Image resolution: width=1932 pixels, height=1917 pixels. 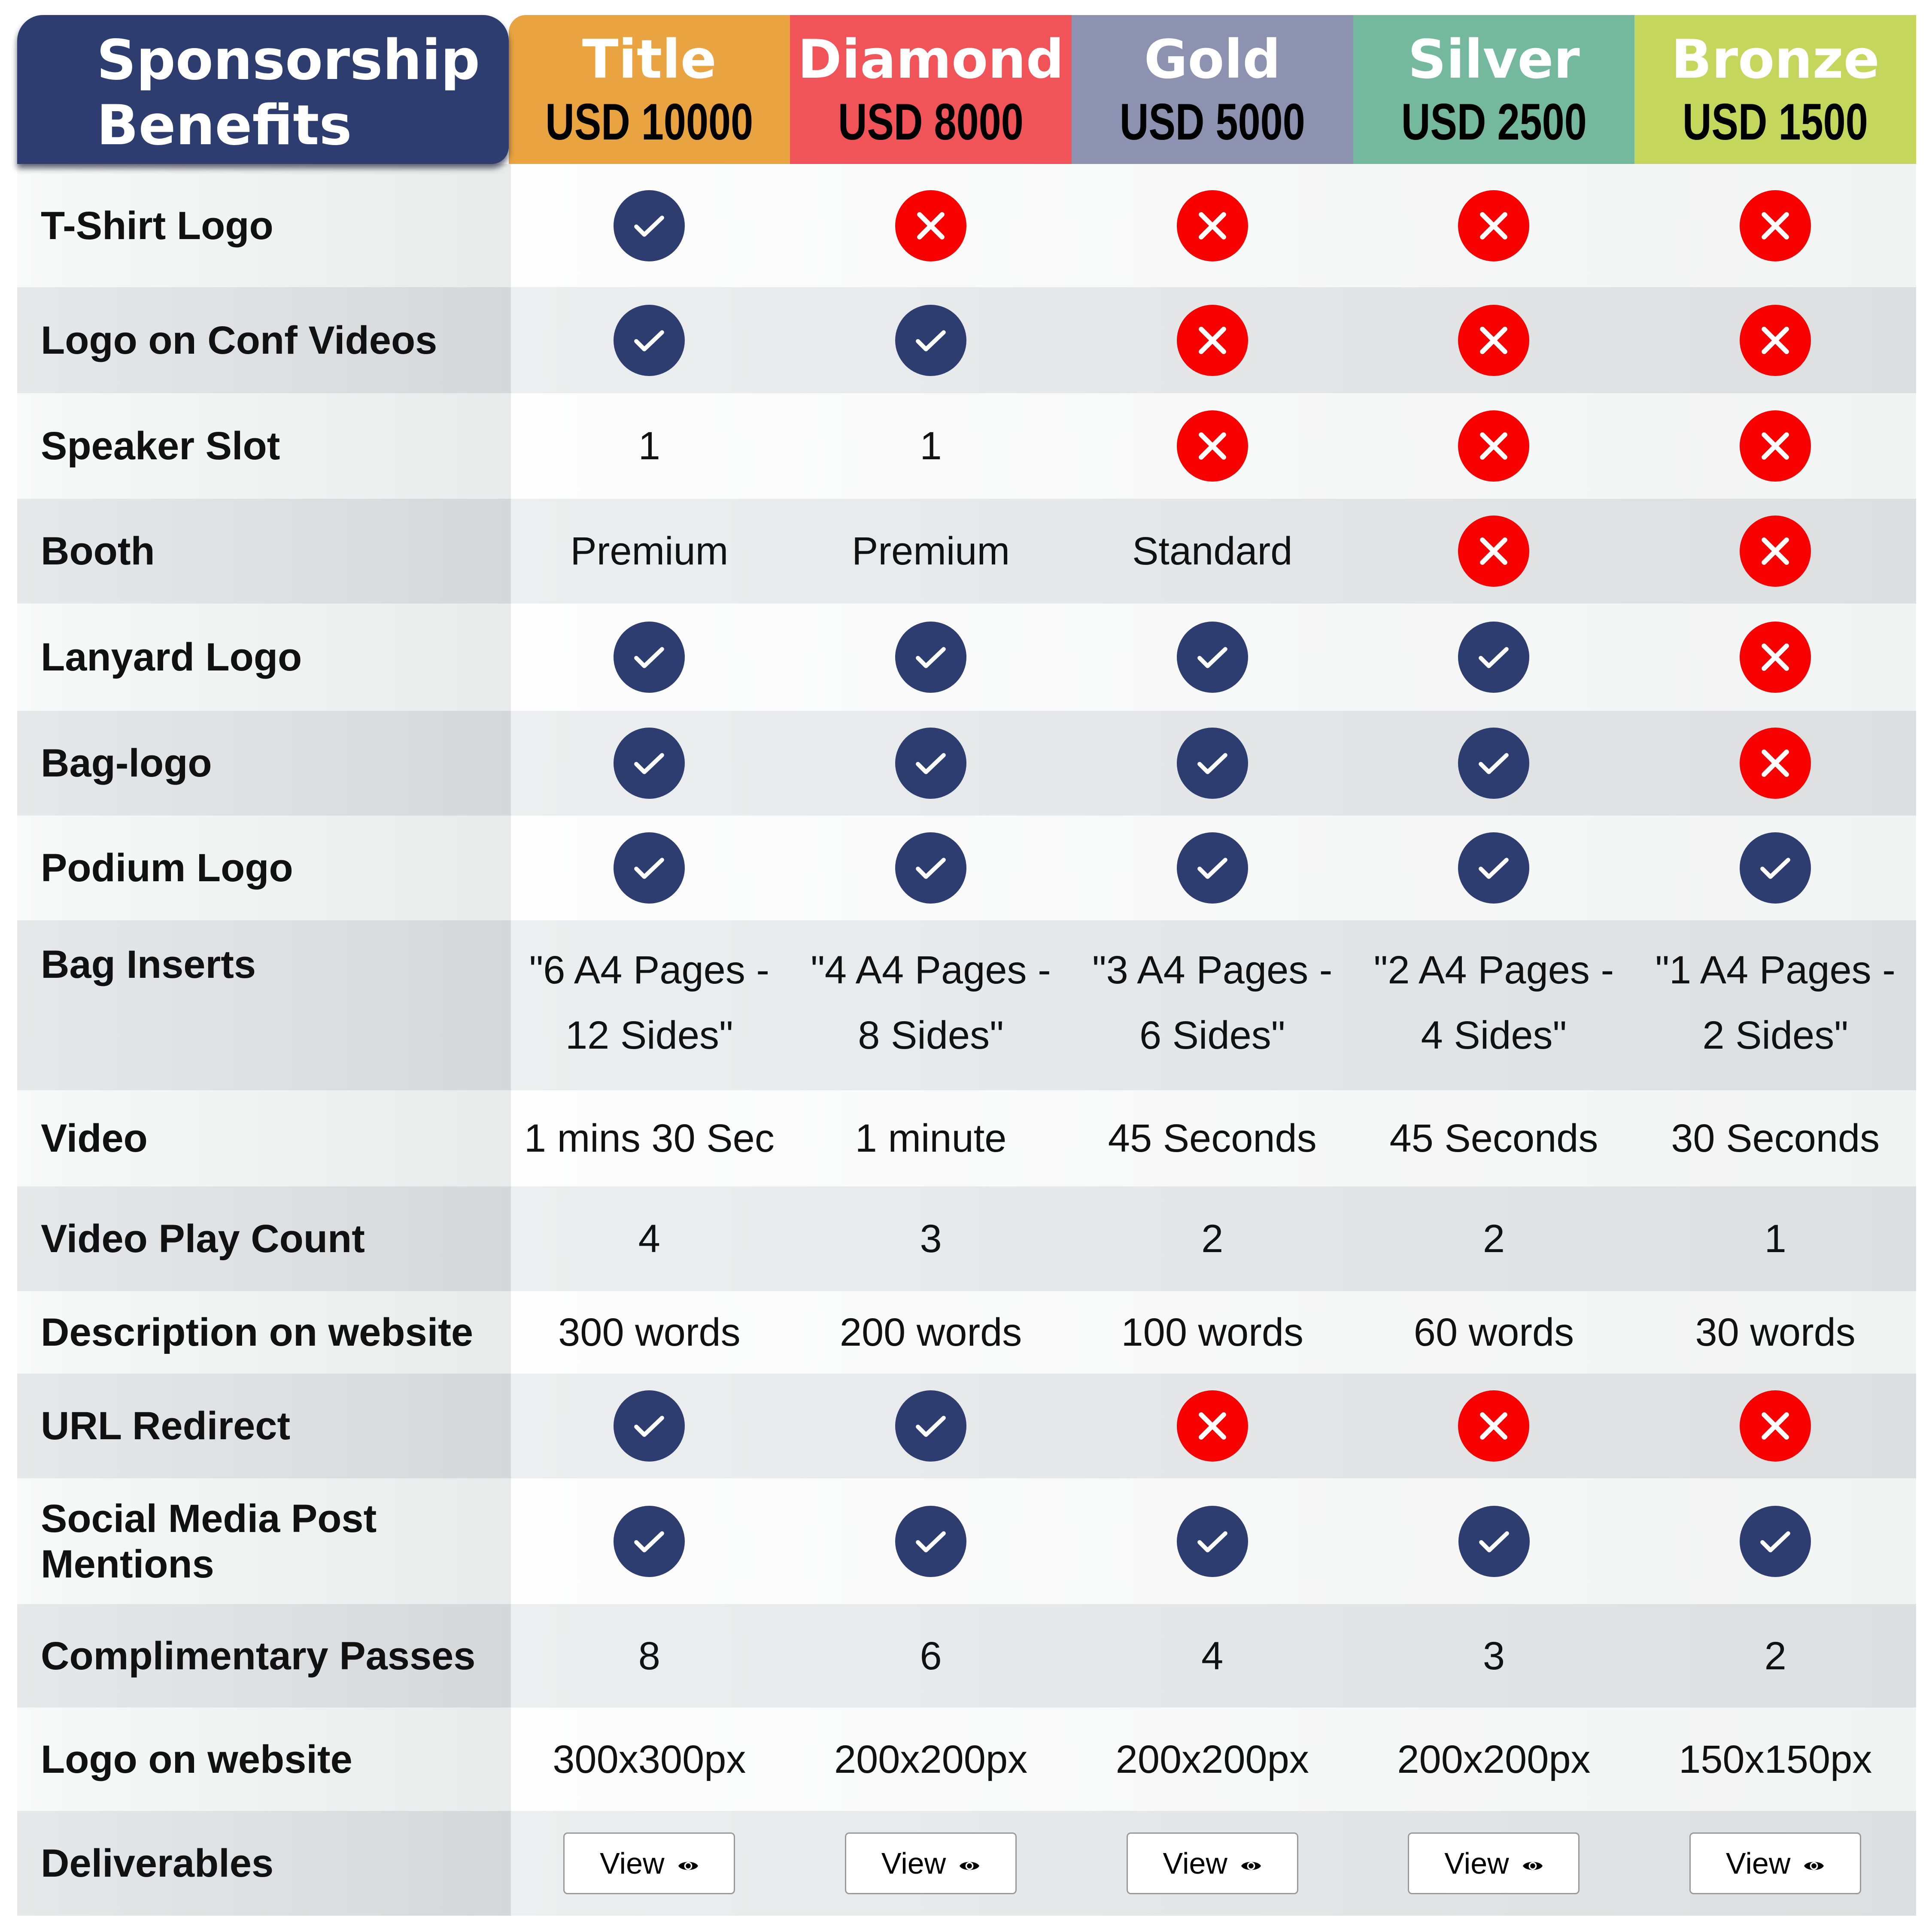 I want to click on benefit-label: Video, so click(x=94, y=1138).